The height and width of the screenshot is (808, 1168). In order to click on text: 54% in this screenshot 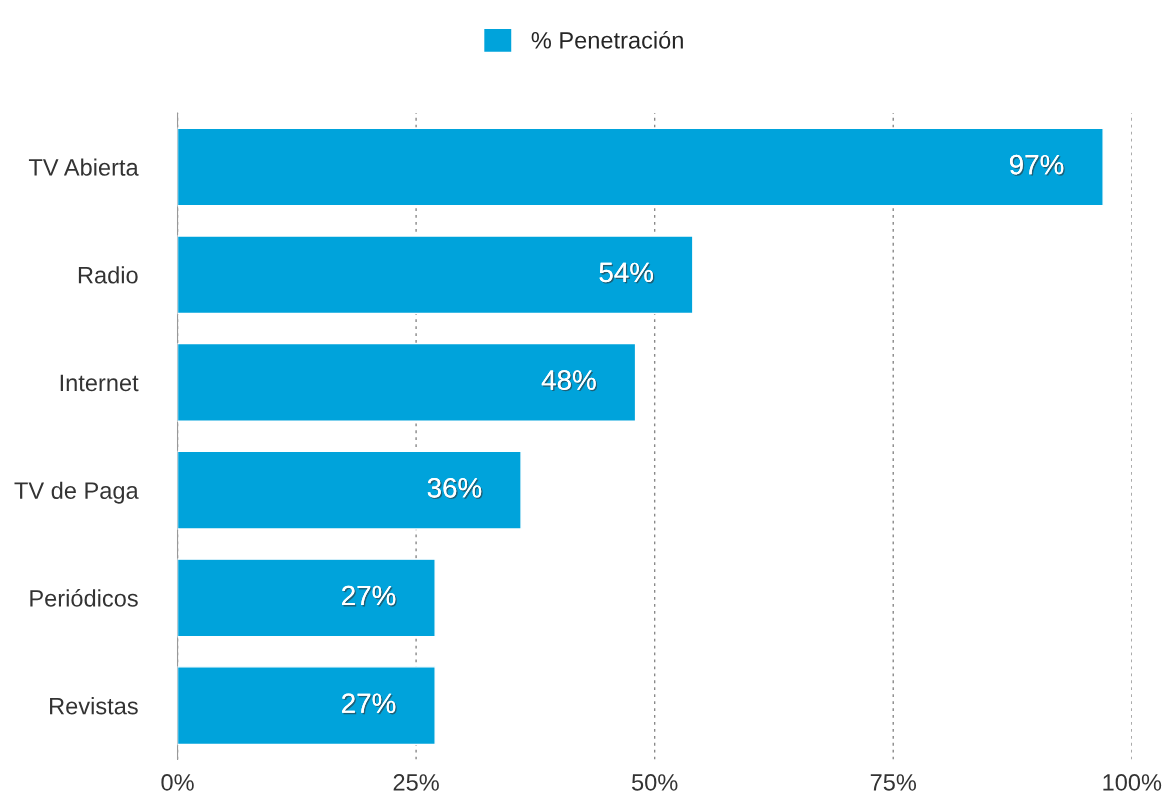, I will do `click(626, 272)`.